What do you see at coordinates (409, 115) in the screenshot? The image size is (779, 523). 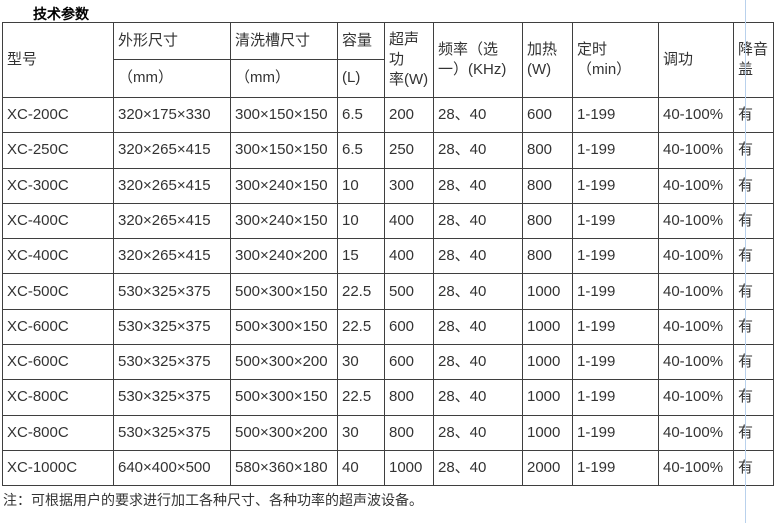 I see `cell-ultrasonic-power: 200` at bounding box center [409, 115].